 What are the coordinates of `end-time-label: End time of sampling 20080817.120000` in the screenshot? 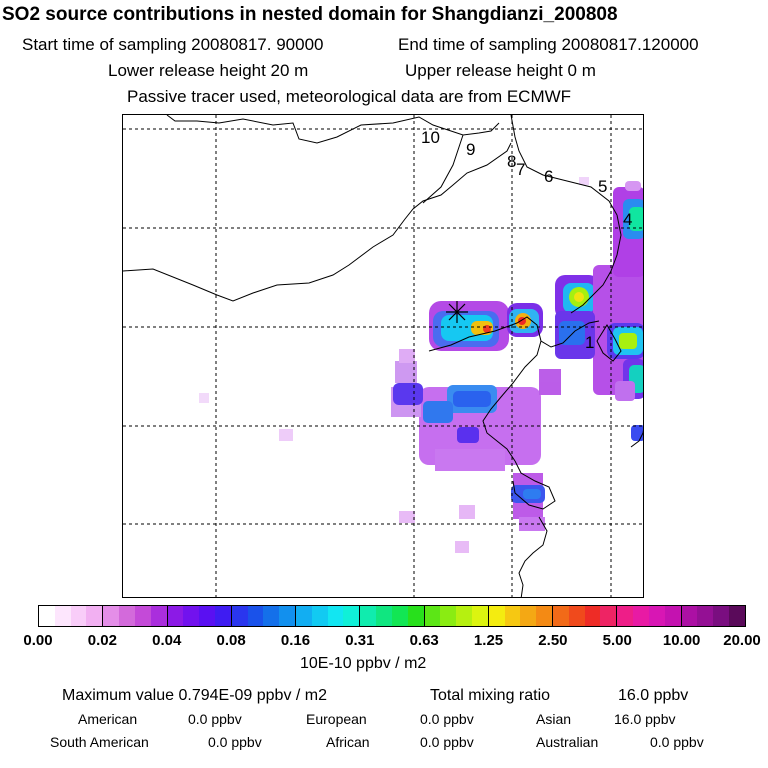 It's located at (548, 44).